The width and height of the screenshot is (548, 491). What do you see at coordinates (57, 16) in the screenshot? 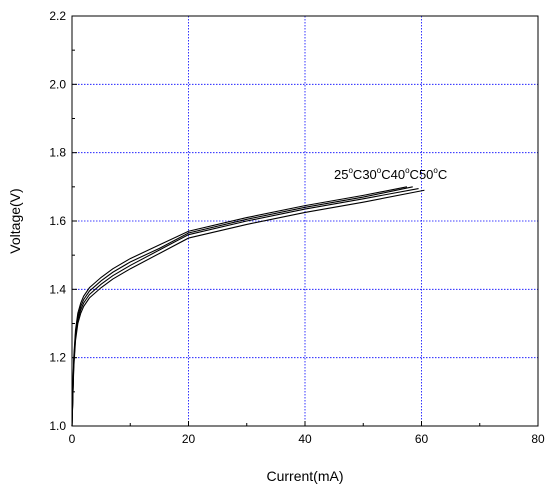
I see `y-tick-label: 2.2` at bounding box center [57, 16].